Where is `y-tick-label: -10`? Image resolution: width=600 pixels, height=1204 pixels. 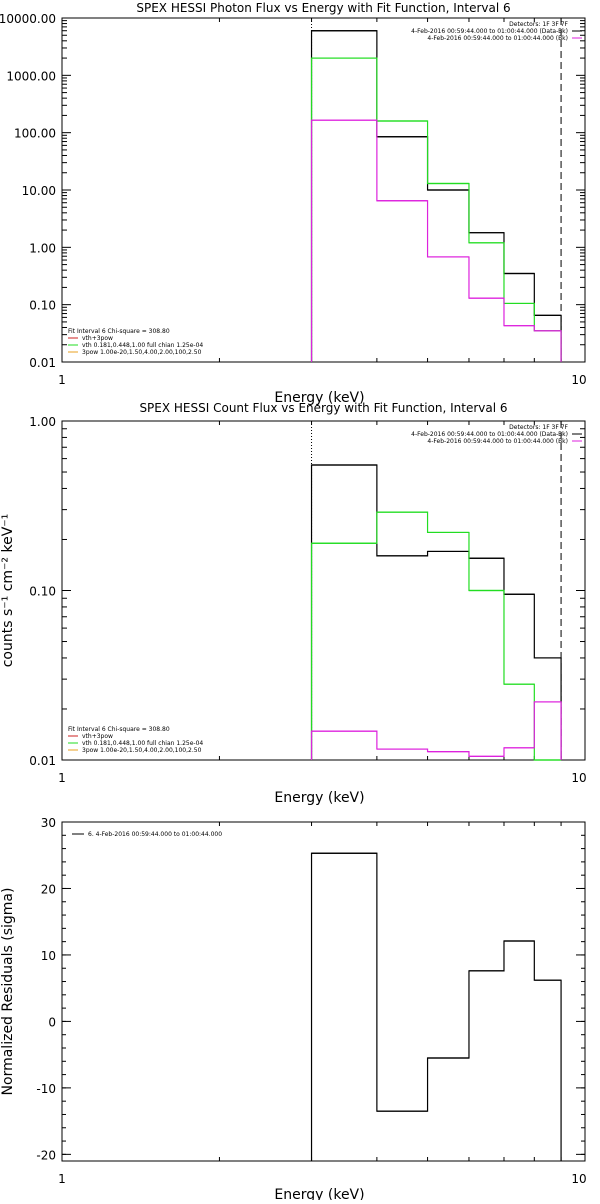 y-tick-label: -10 is located at coordinates (46, 1089).